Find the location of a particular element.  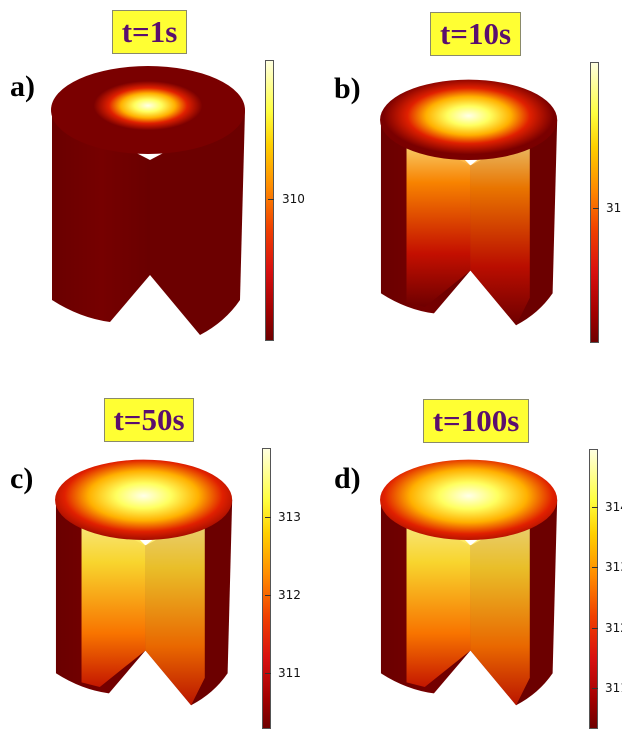

colorbar-label-a-0: 310 is located at coordinates (293, 199).